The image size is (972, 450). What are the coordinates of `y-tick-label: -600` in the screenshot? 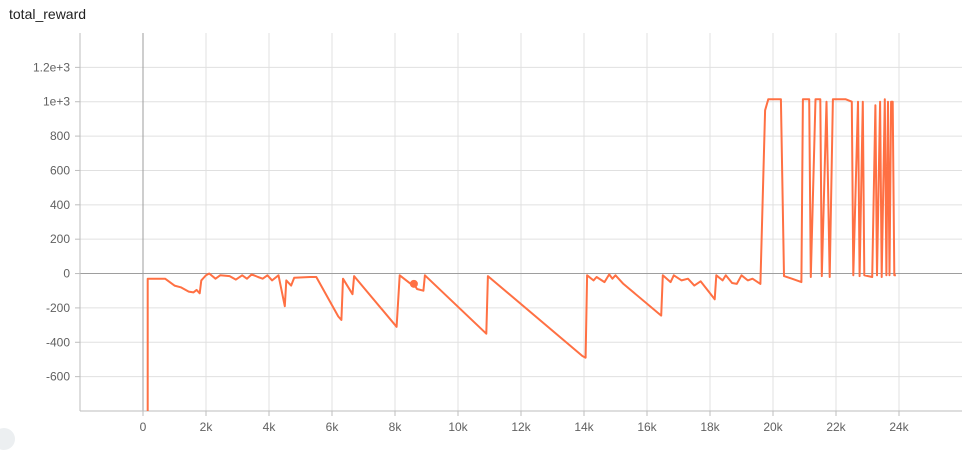 It's located at (58, 377).